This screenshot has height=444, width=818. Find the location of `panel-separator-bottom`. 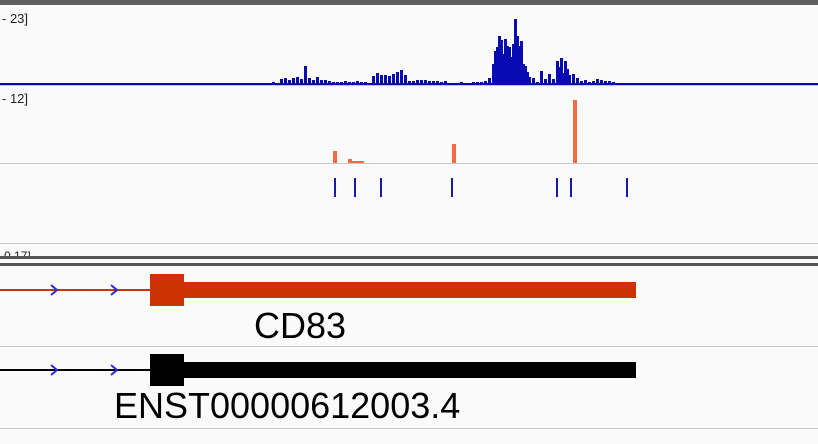

panel-separator-bottom is located at coordinates (409, 264).